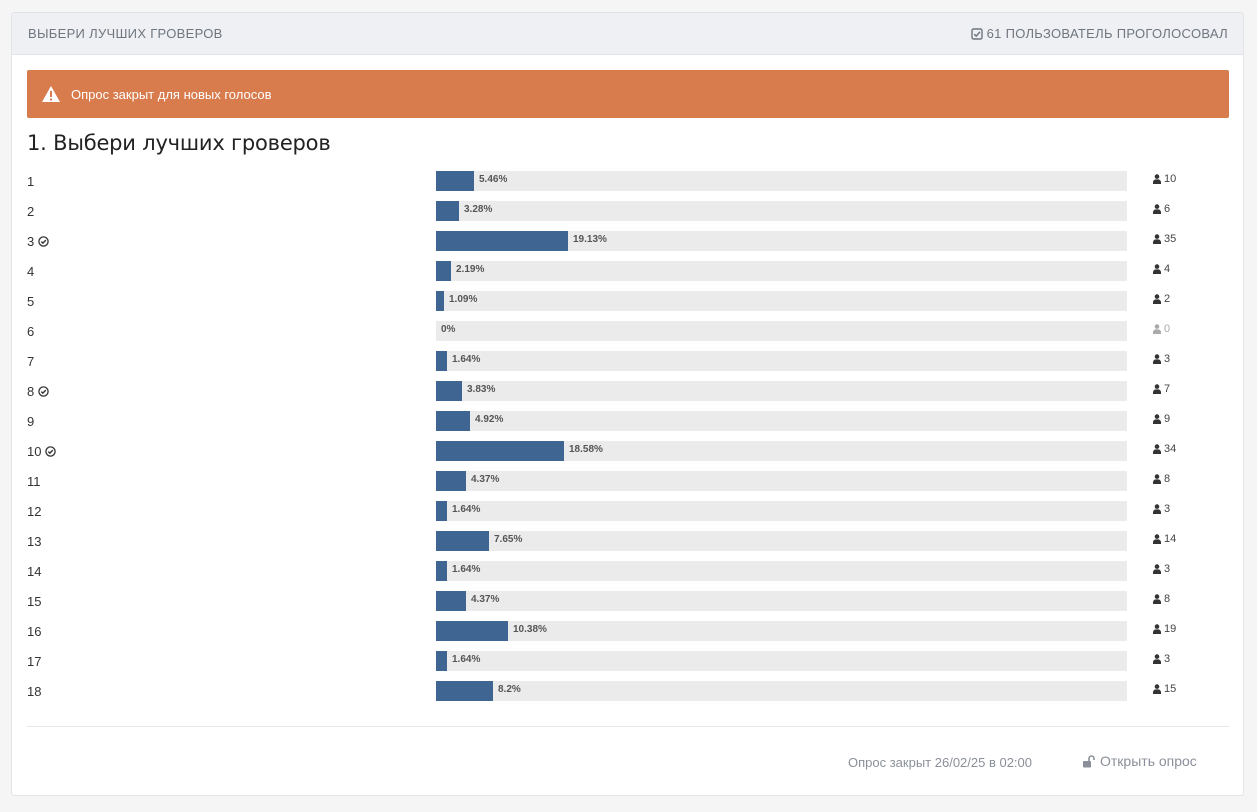  I want to click on option-label-text: 9, so click(31, 421).